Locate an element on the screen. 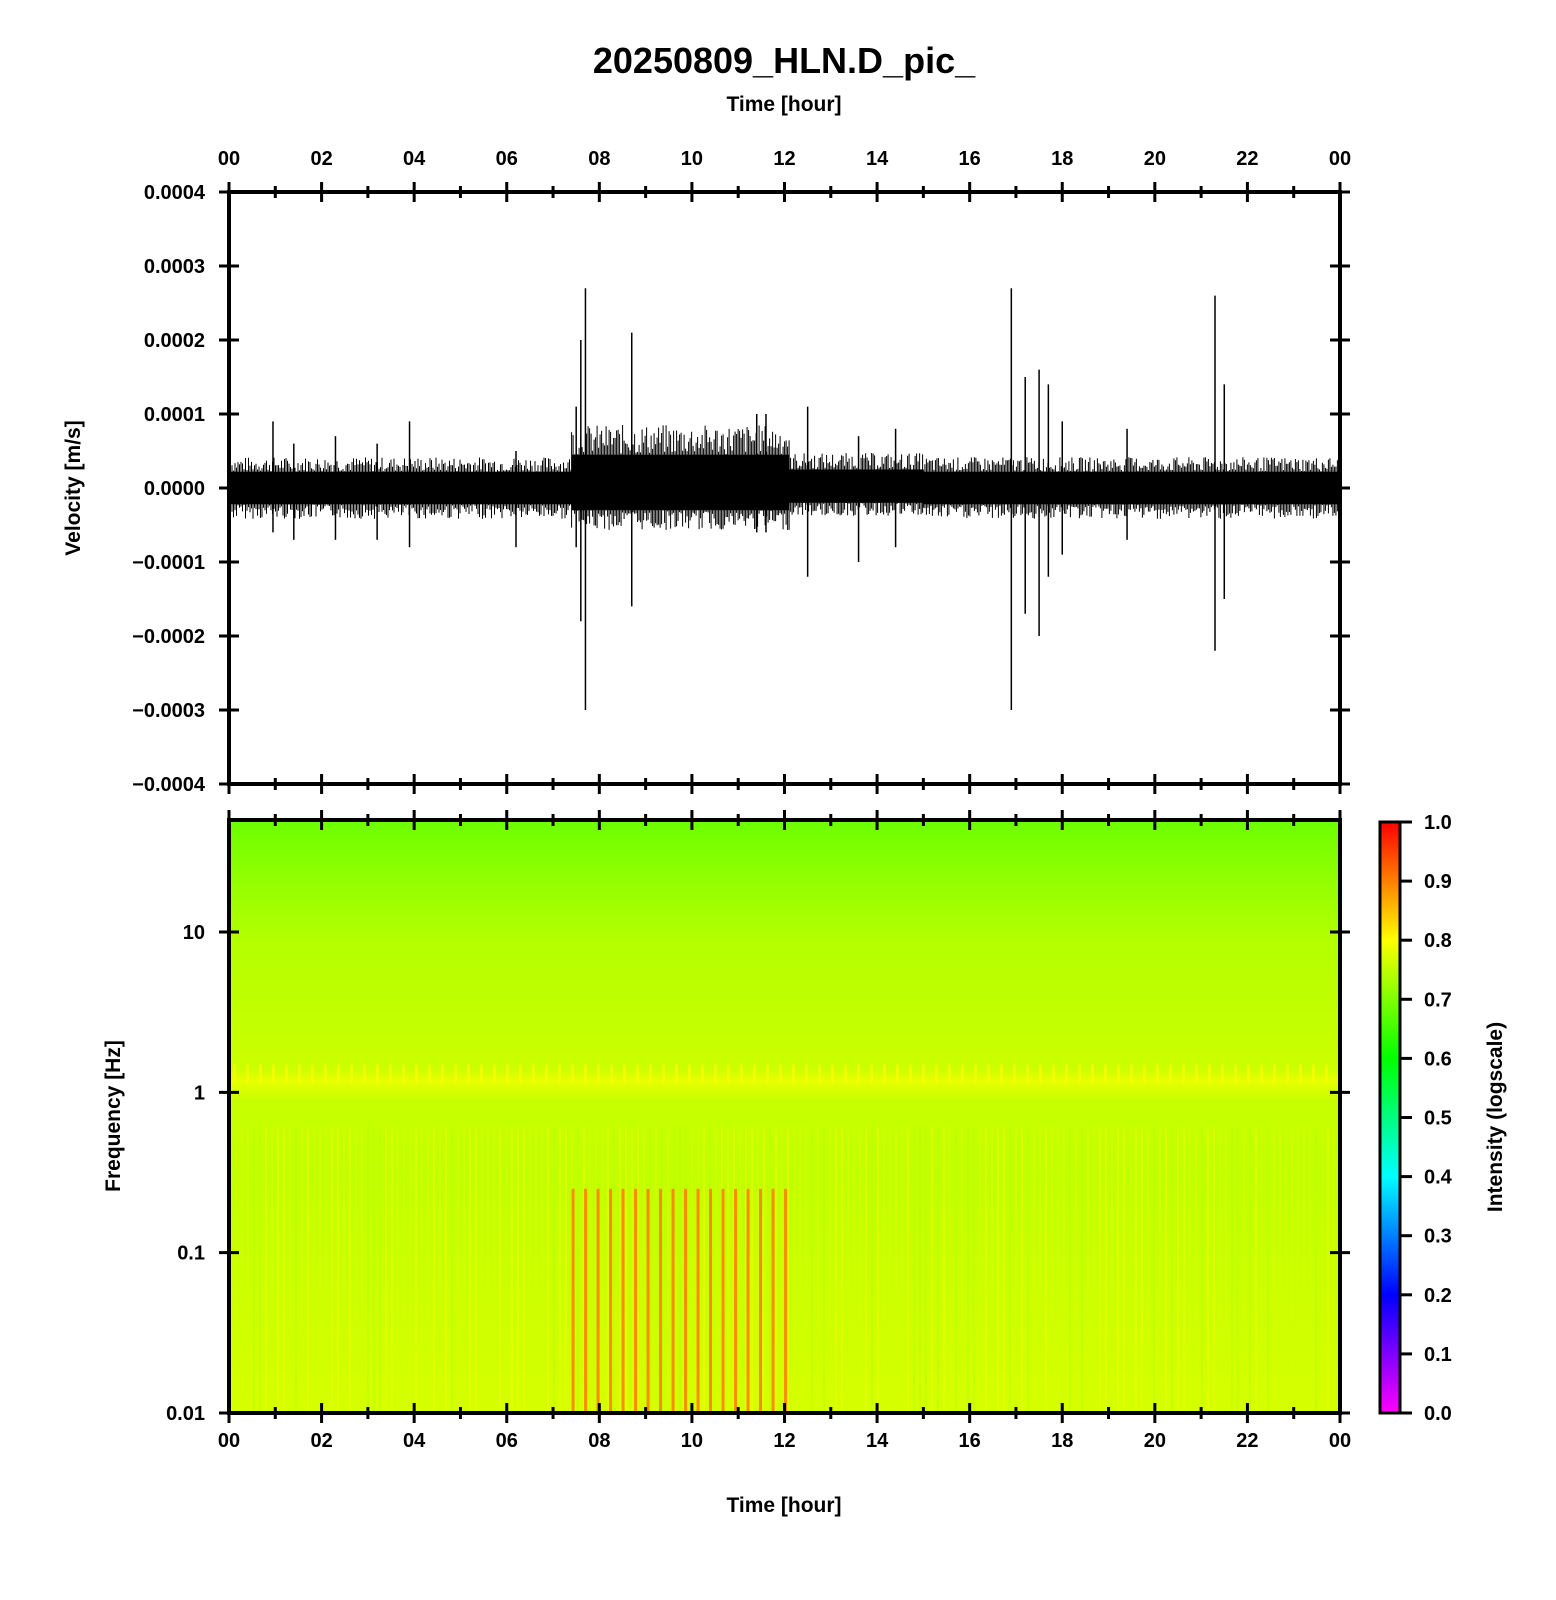 The height and width of the screenshot is (1600, 1556). bottom-x-tick-label-10: 20 is located at coordinates (1155, 1441).